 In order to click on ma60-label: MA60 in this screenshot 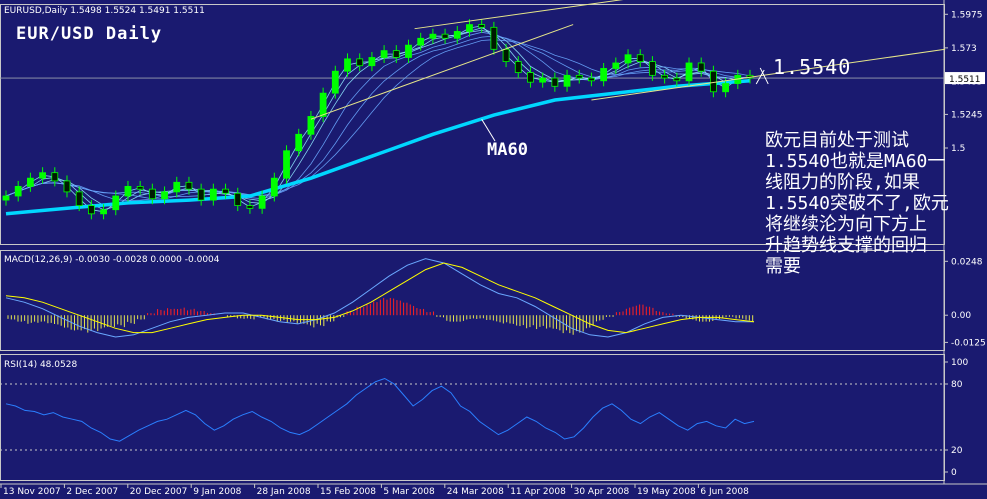, I will do `click(507, 150)`.